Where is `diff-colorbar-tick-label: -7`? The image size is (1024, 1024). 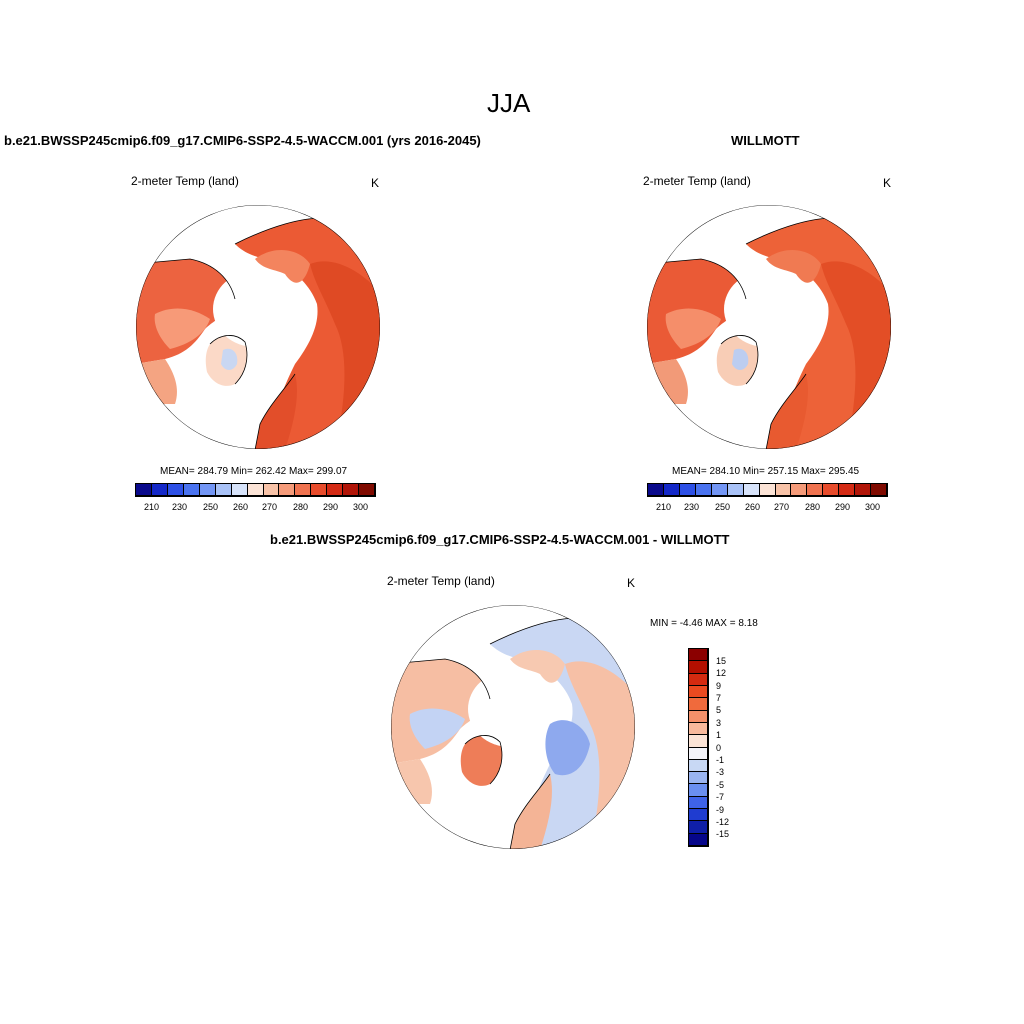 diff-colorbar-tick-label: -7 is located at coordinates (720, 797).